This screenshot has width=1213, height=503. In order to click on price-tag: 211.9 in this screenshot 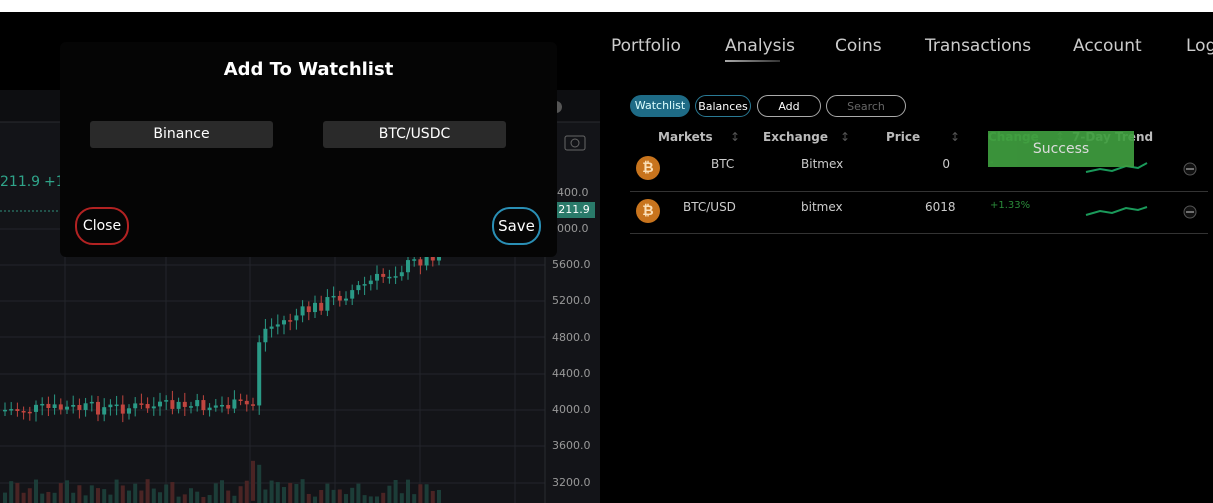, I will do `click(574, 210)`.